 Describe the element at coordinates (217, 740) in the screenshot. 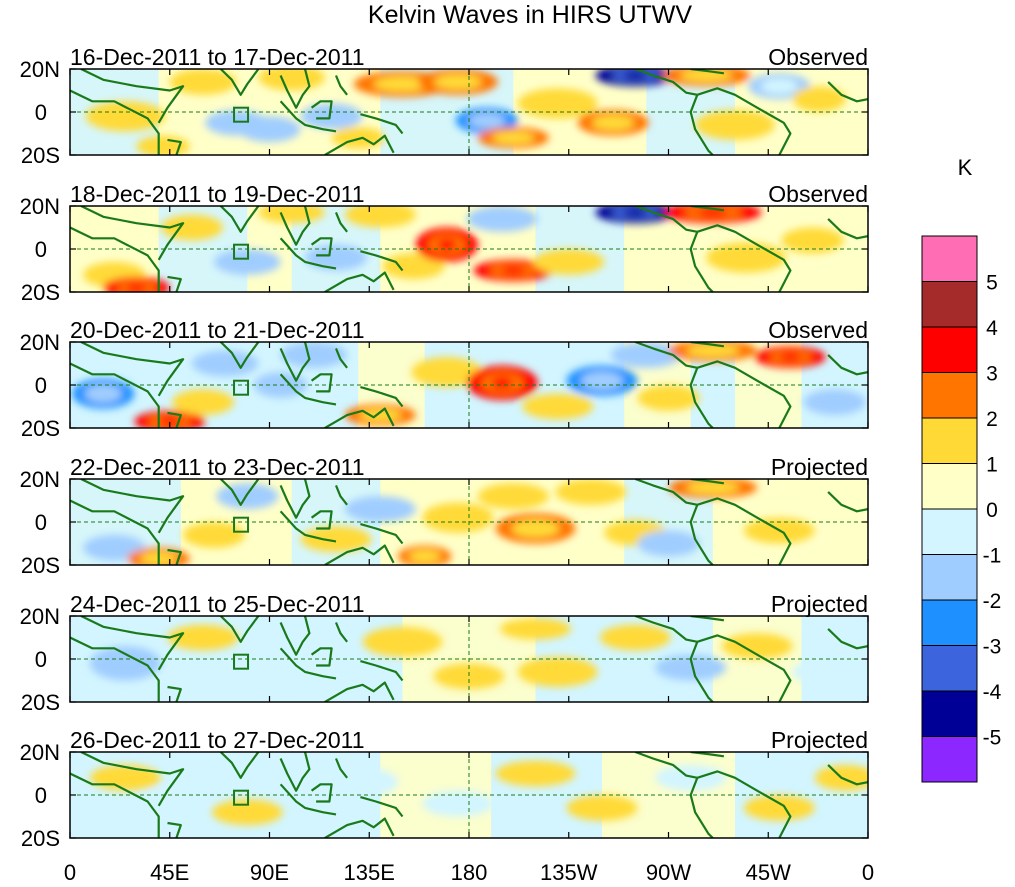

I see `panel-date: 26-Dec-2011 to 27-Dec-2011` at that location.